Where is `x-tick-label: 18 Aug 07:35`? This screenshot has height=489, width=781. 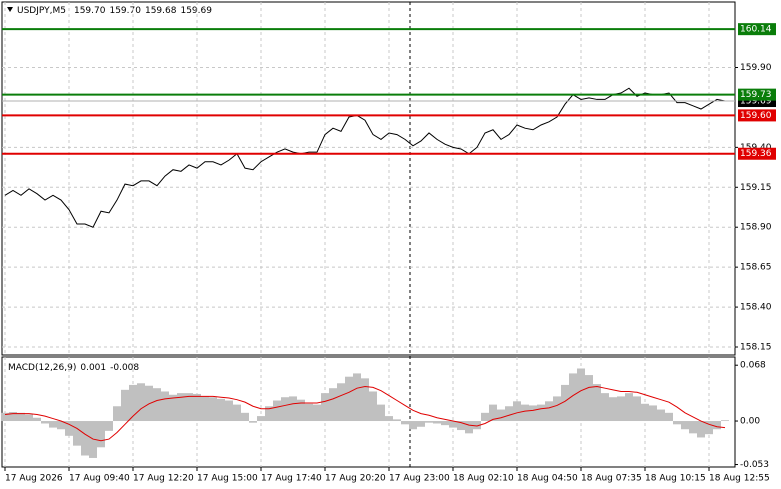
x-tick-label: 18 Aug 07:35 is located at coordinates (611, 479).